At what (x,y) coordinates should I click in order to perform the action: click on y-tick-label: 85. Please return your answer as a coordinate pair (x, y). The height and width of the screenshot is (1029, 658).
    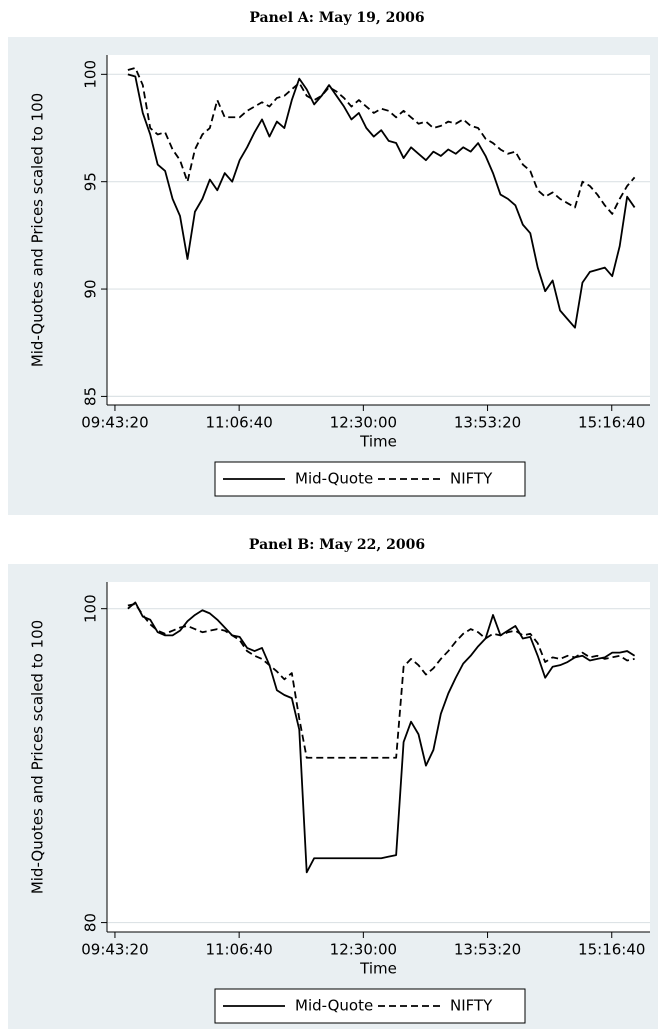
    Looking at the image, I should click on (91, 396).